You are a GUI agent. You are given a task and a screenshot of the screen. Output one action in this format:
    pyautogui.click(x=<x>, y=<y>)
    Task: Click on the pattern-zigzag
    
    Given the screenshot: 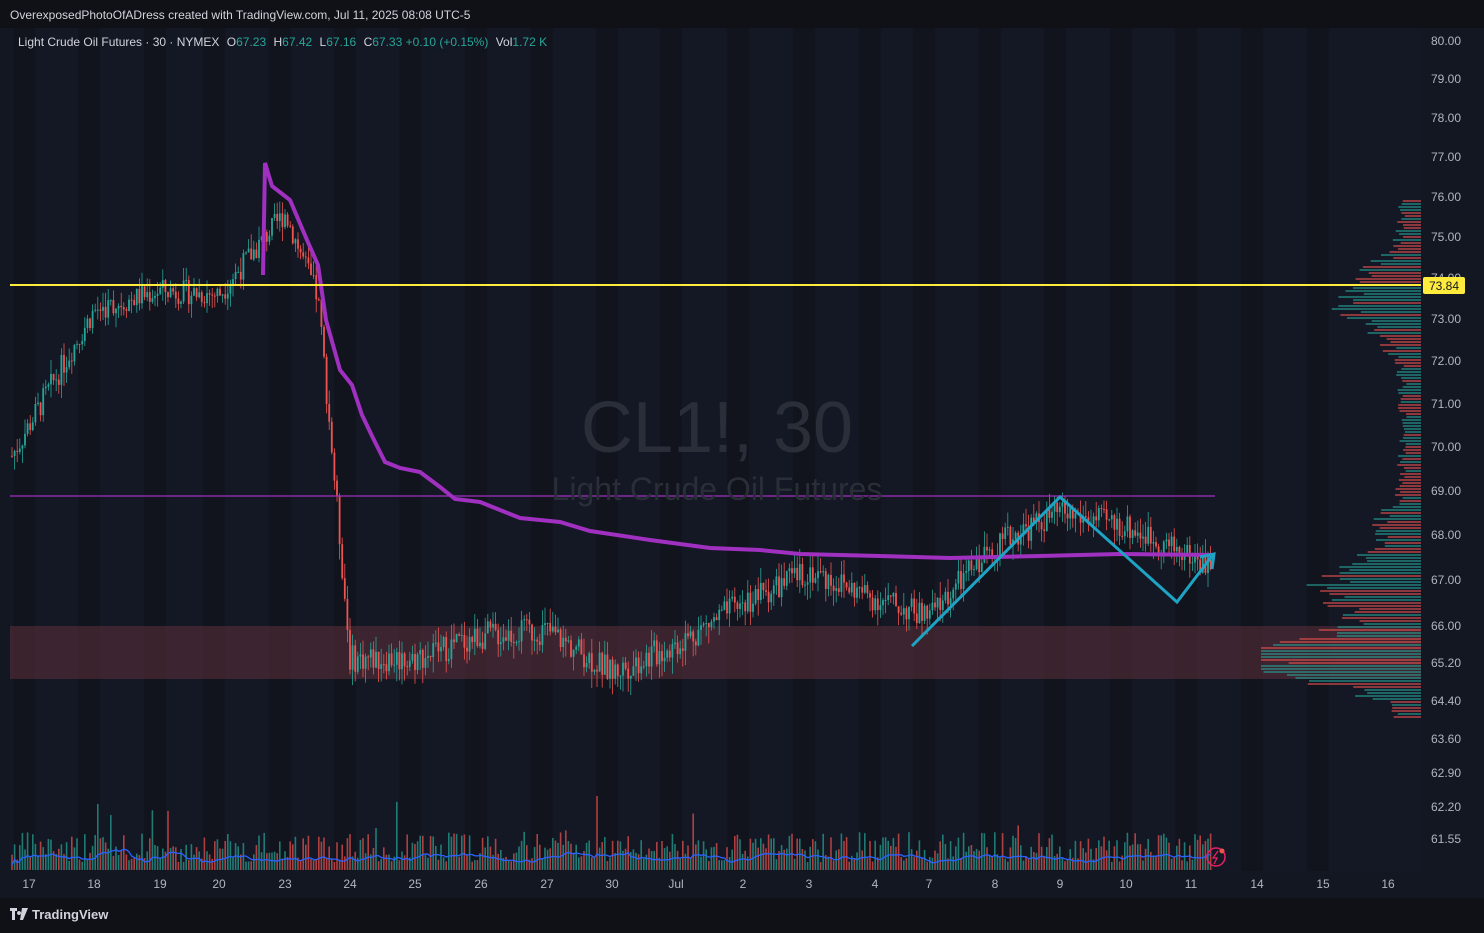 What is the action you would take?
    pyautogui.click(x=1062, y=571)
    